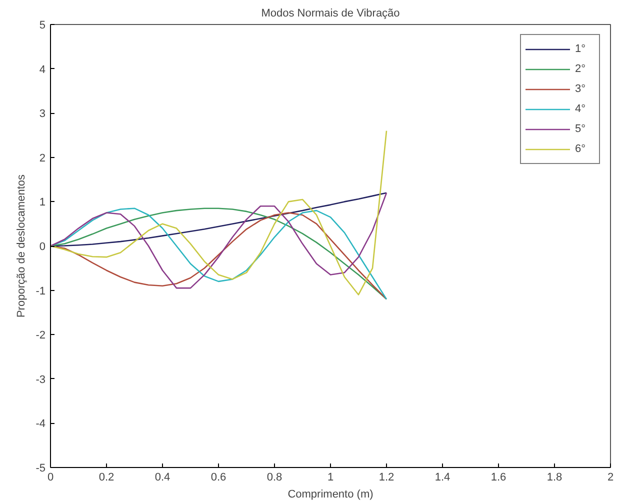 The height and width of the screenshot is (503, 620). I want to click on y-tick-label: -5, so click(41, 468).